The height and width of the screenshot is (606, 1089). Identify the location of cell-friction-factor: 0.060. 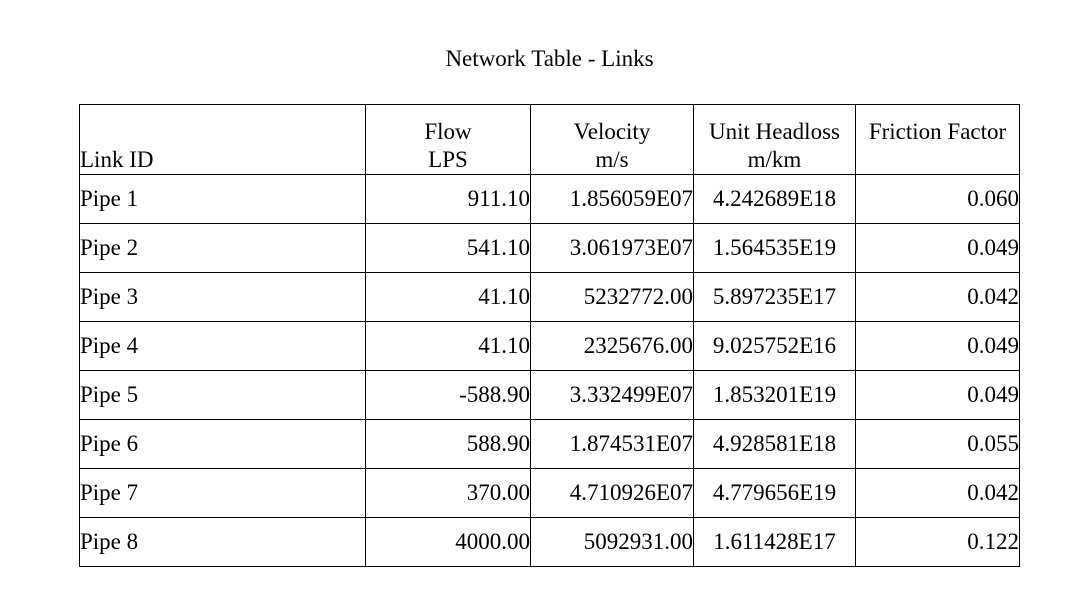
(937, 199).